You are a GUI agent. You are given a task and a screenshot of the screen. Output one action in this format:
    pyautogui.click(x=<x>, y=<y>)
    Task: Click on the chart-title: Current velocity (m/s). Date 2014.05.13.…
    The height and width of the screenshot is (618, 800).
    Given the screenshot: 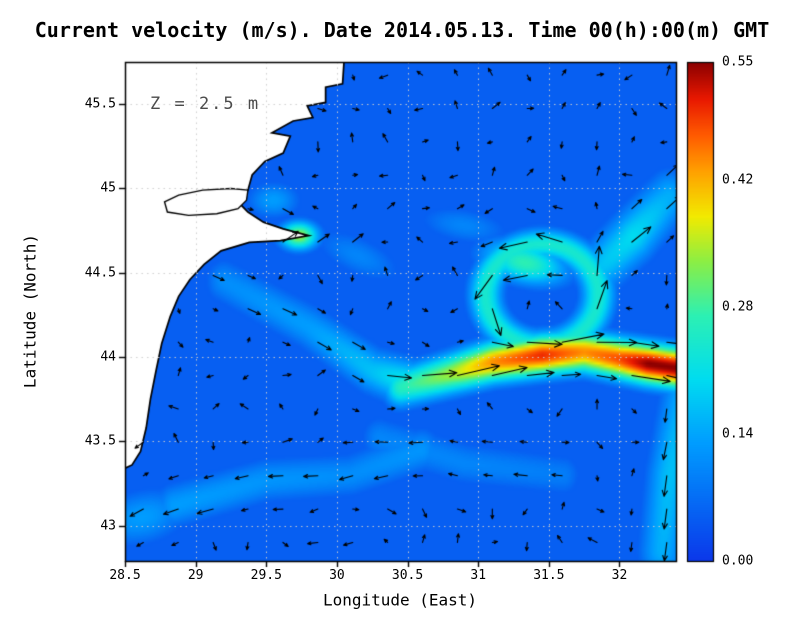 What is the action you would take?
    pyautogui.click(x=402, y=30)
    